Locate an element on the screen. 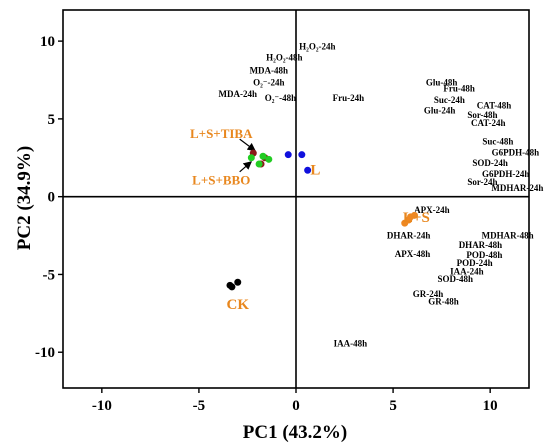  variable-label: Fru-24h is located at coordinates (349, 98).